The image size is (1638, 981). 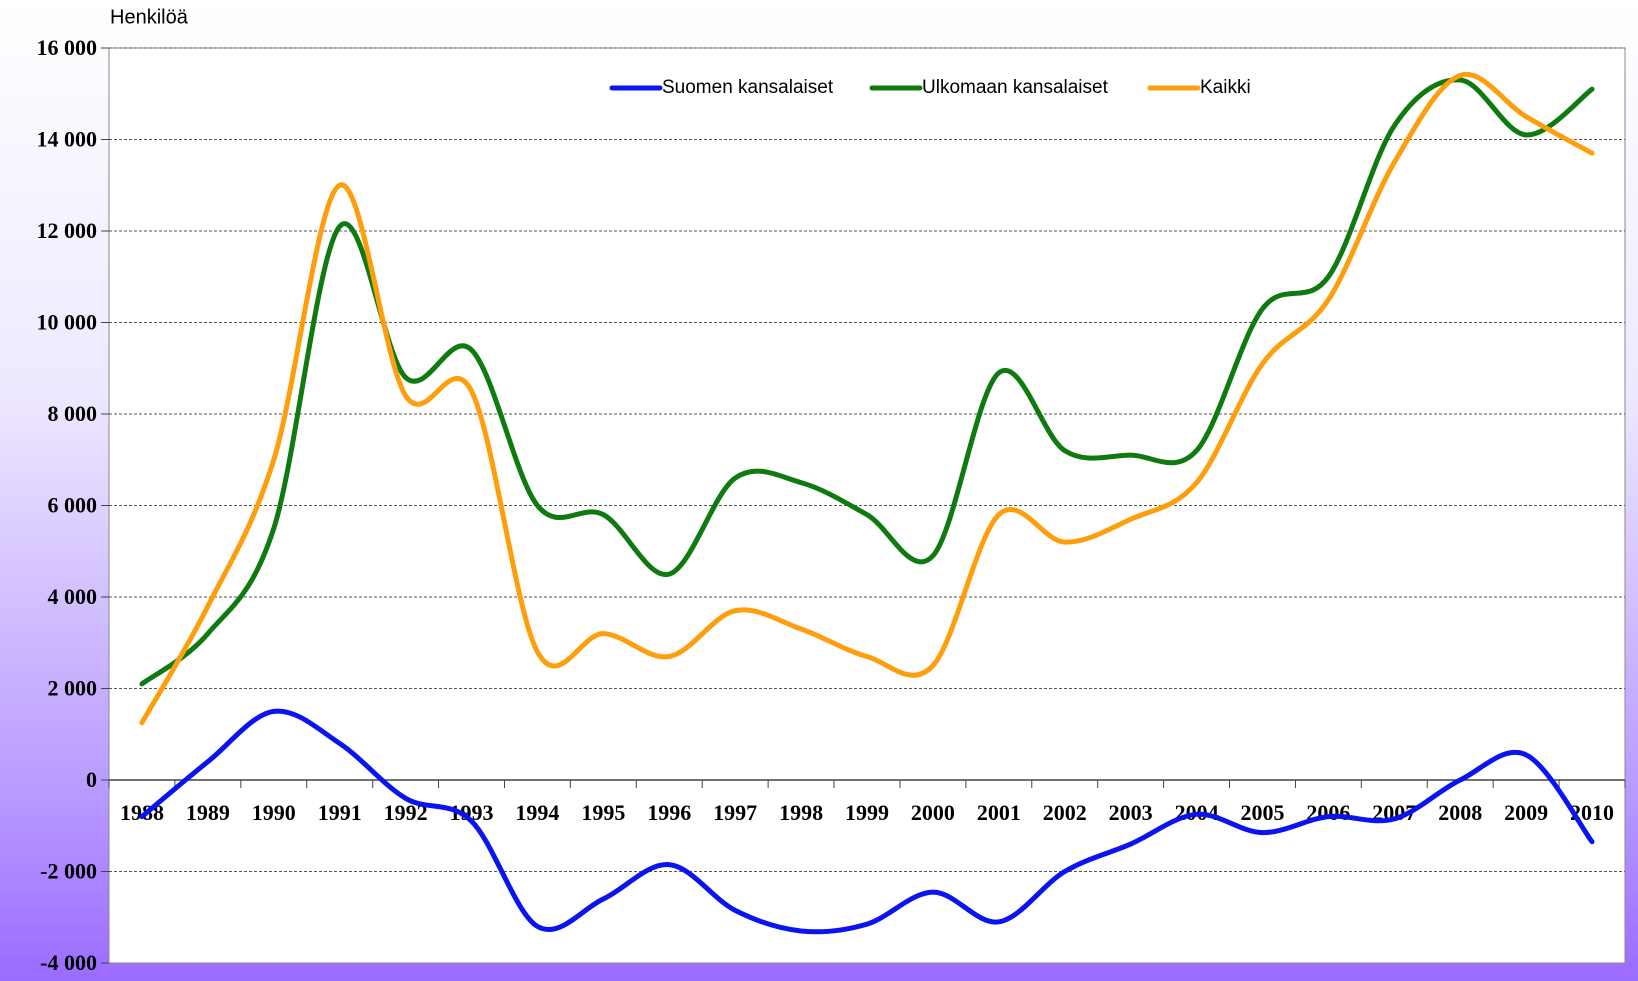 I want to click on y-tick-label: 4 000, so click(x=73, y=596).